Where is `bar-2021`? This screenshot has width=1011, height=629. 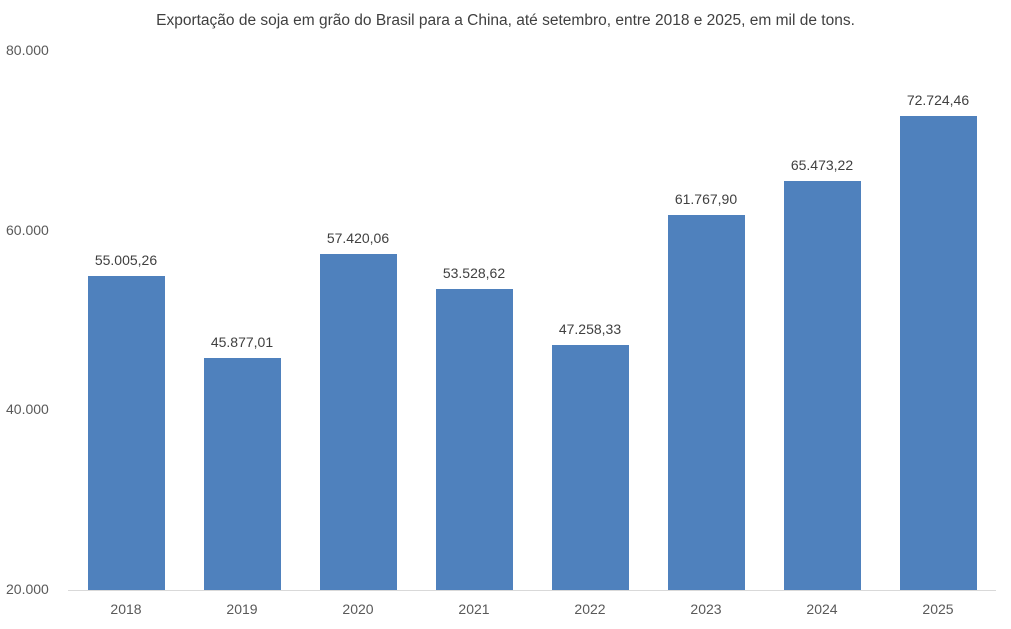 bar-2021 is located at coordinates (474, 439).